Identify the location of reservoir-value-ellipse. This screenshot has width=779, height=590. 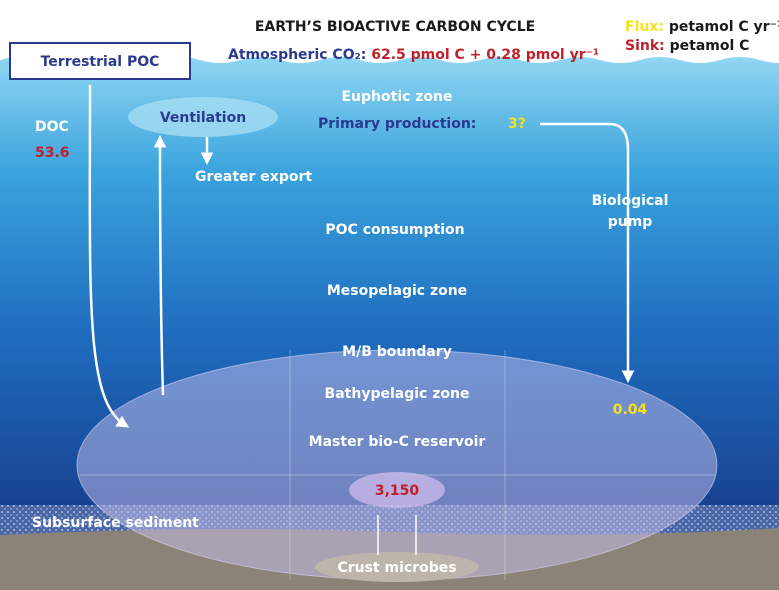
(397, 490).